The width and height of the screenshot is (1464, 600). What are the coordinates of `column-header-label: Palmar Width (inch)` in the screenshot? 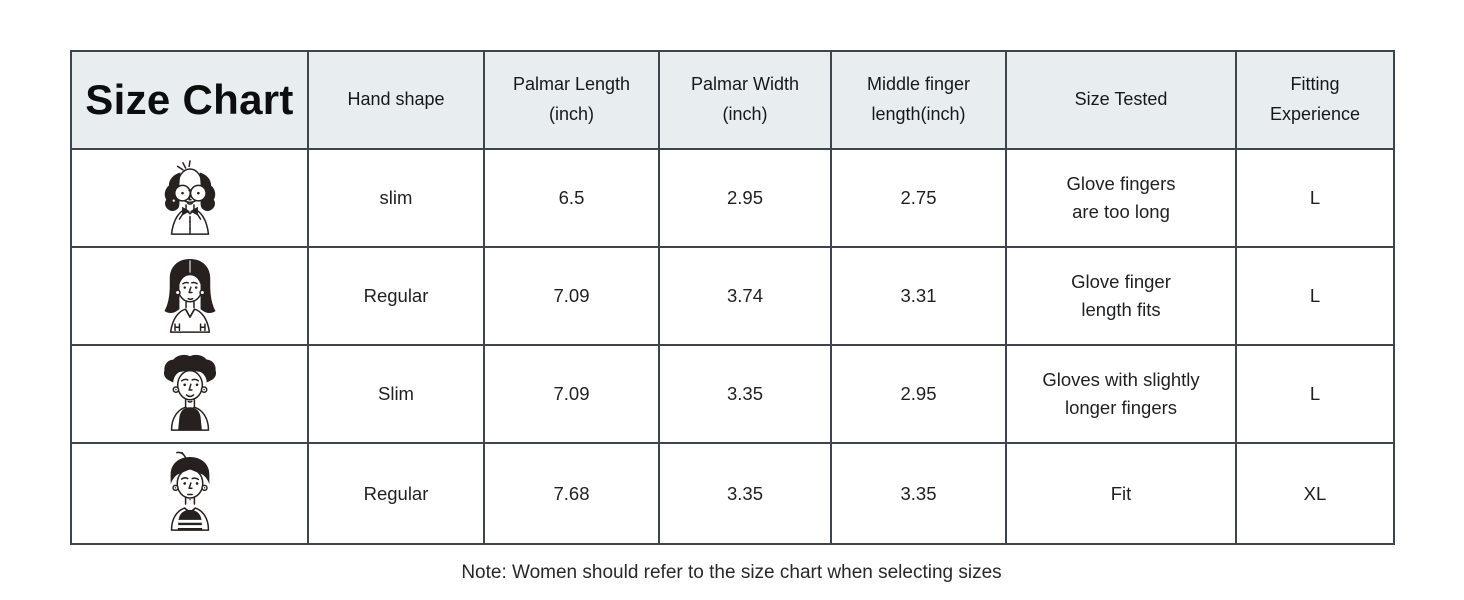 It's located at (745, 99).